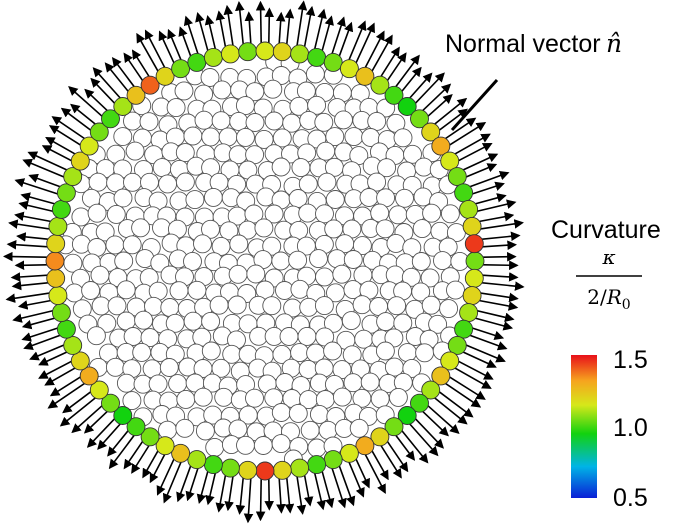 Image resolution: width=685 pixels, height=528 pixels. I want to click on colorbar-gradient-bar, so click(584, 426).